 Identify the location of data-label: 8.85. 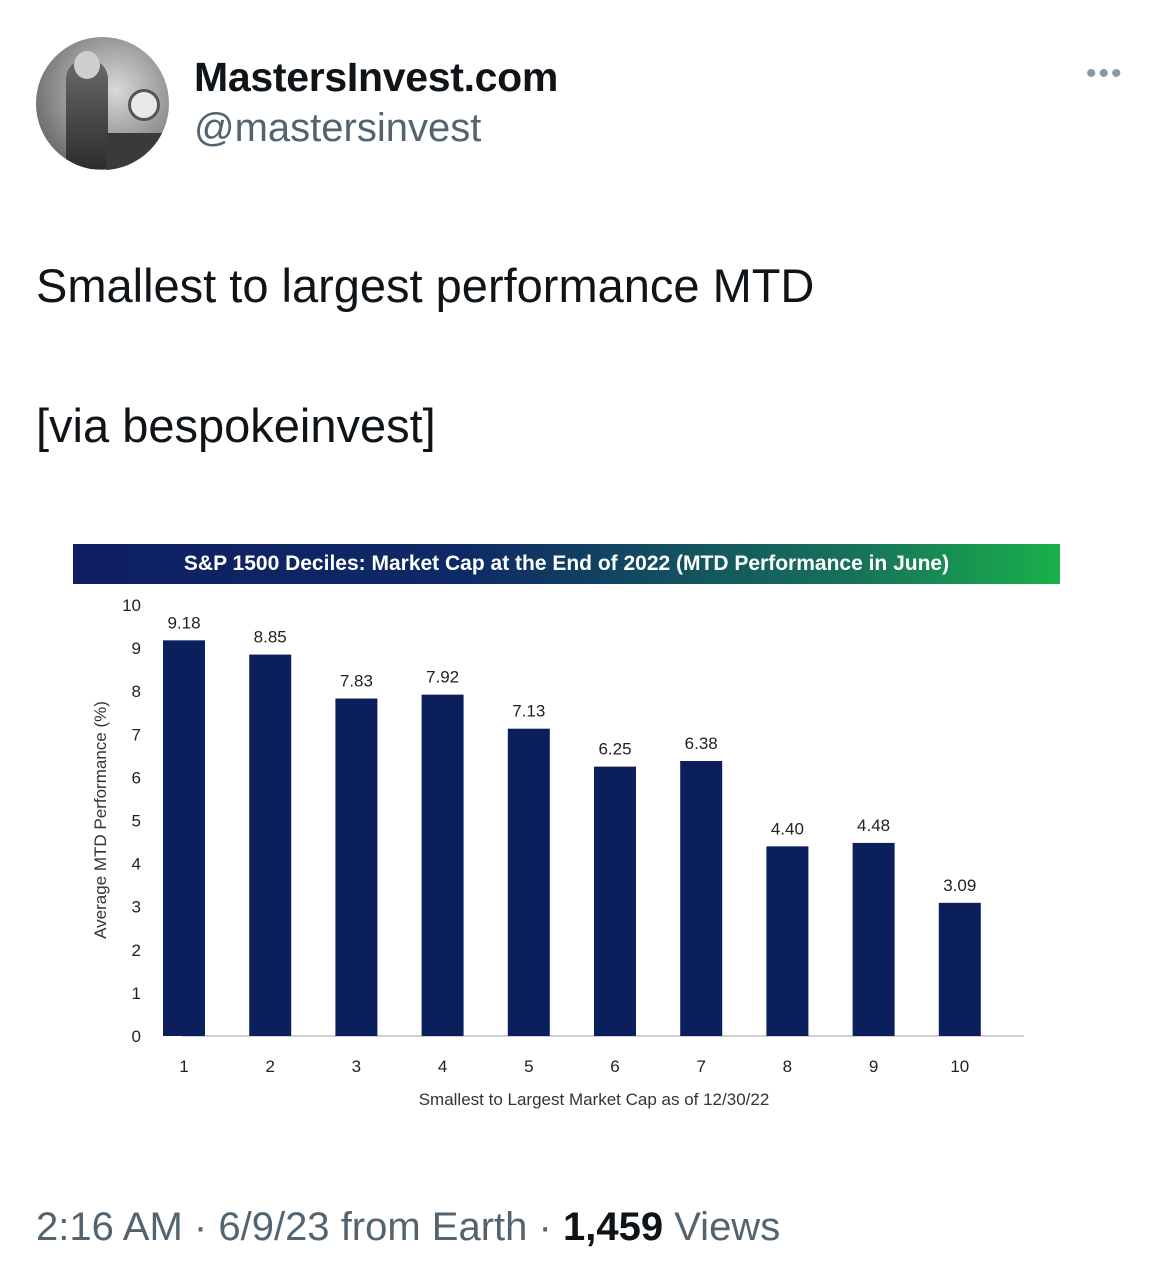
(270, 637).